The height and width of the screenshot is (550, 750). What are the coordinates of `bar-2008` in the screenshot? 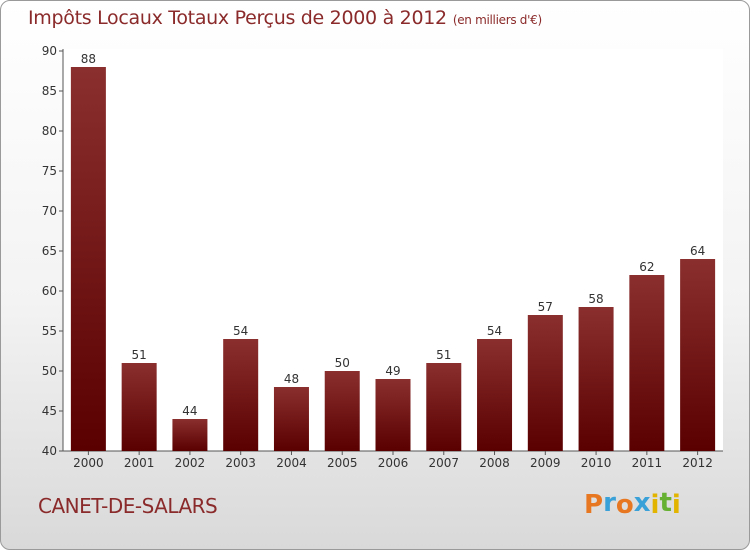 It's located at (495, 395).